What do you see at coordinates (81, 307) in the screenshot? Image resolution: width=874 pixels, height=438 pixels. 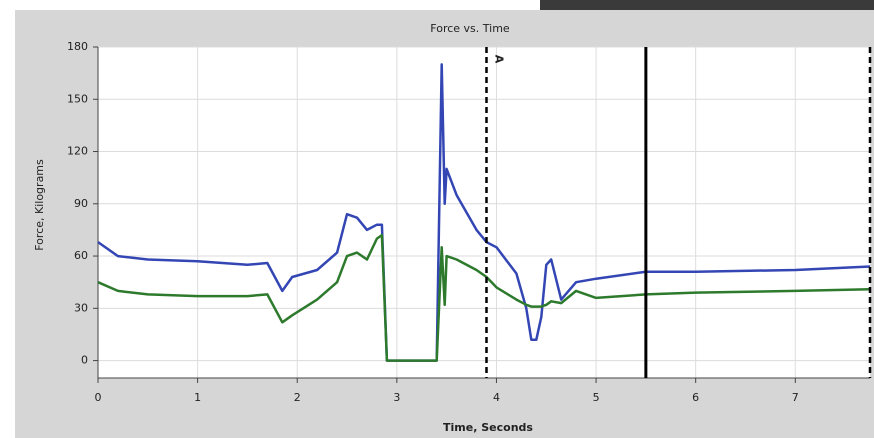 I see `y-tick-label: 30` at bounding box center [81, 307].